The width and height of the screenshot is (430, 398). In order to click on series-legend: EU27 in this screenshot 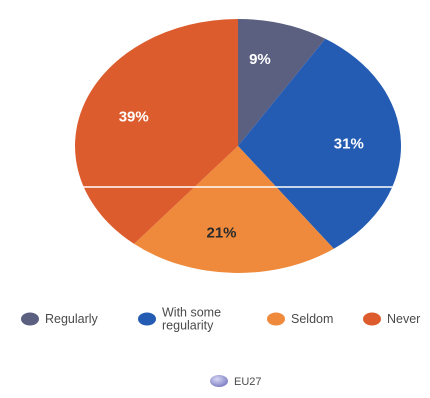, I will do `click(236, 381)`.